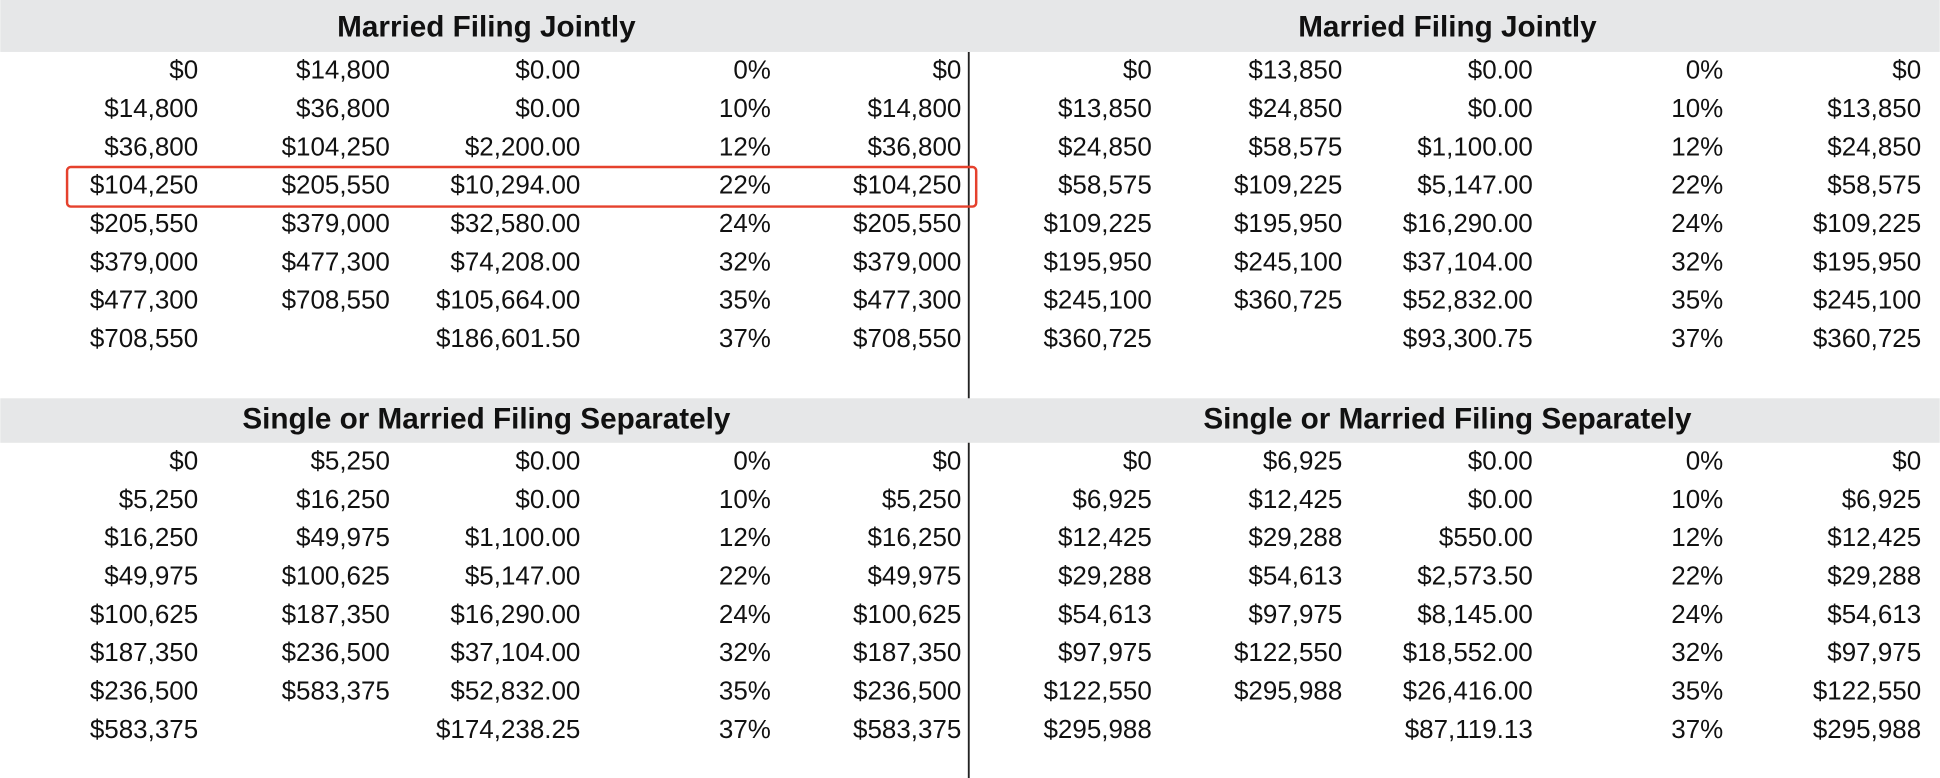 Image resolution: width=1940 pixels, height=778 pixels. I want to click on table-cell: $236,500, so click(907, 691).